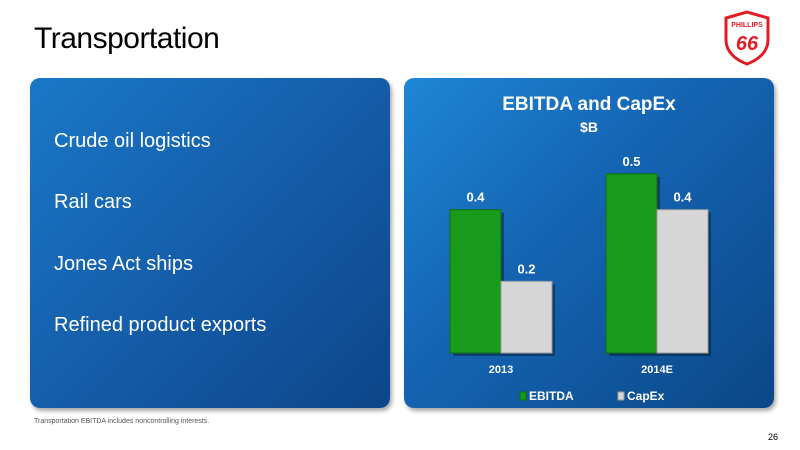 This screenshot has height=450, width=800. What do you see at coordinates (123, 264) in the screenshot?
I see `bullet-item: Jones Act ships` at bounding box center [123, 264].